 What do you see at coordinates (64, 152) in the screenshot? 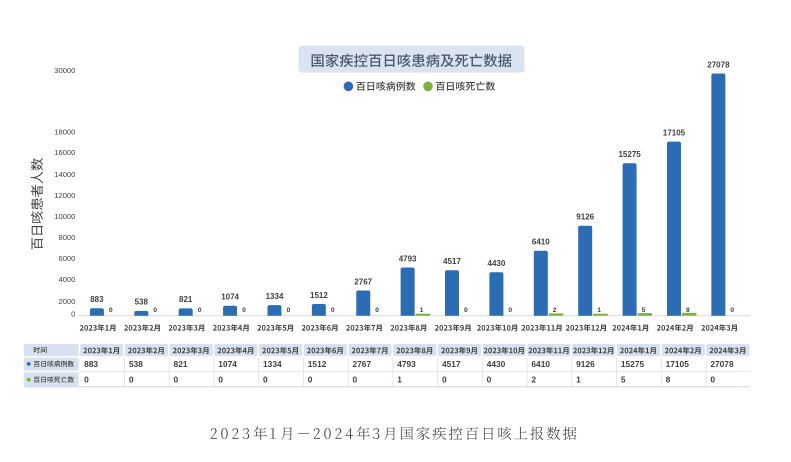
I see `svg-text: 16000` at bounding box center [64, 152].